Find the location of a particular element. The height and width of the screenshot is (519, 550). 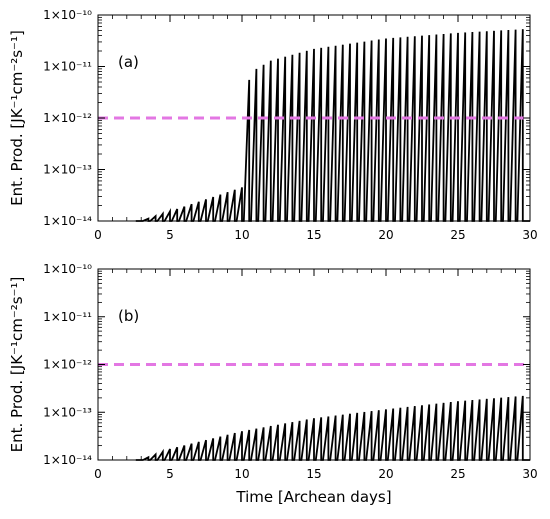

panel-b-y-axis-title: Ent. Prod. [JK⁻¹cm⁻²s⁻¹] is located at coordinates (17, 365).